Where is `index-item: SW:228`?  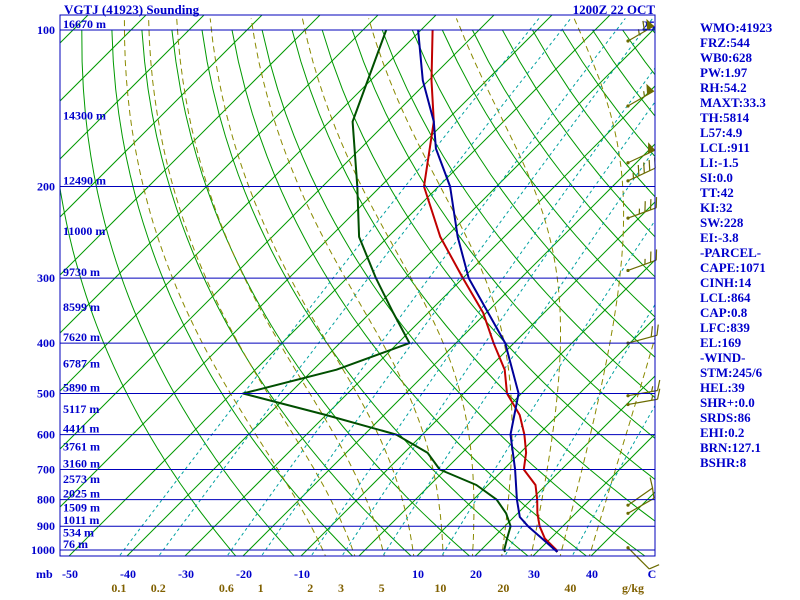
index-item: SW:228 is located at coordinates (722, 222).